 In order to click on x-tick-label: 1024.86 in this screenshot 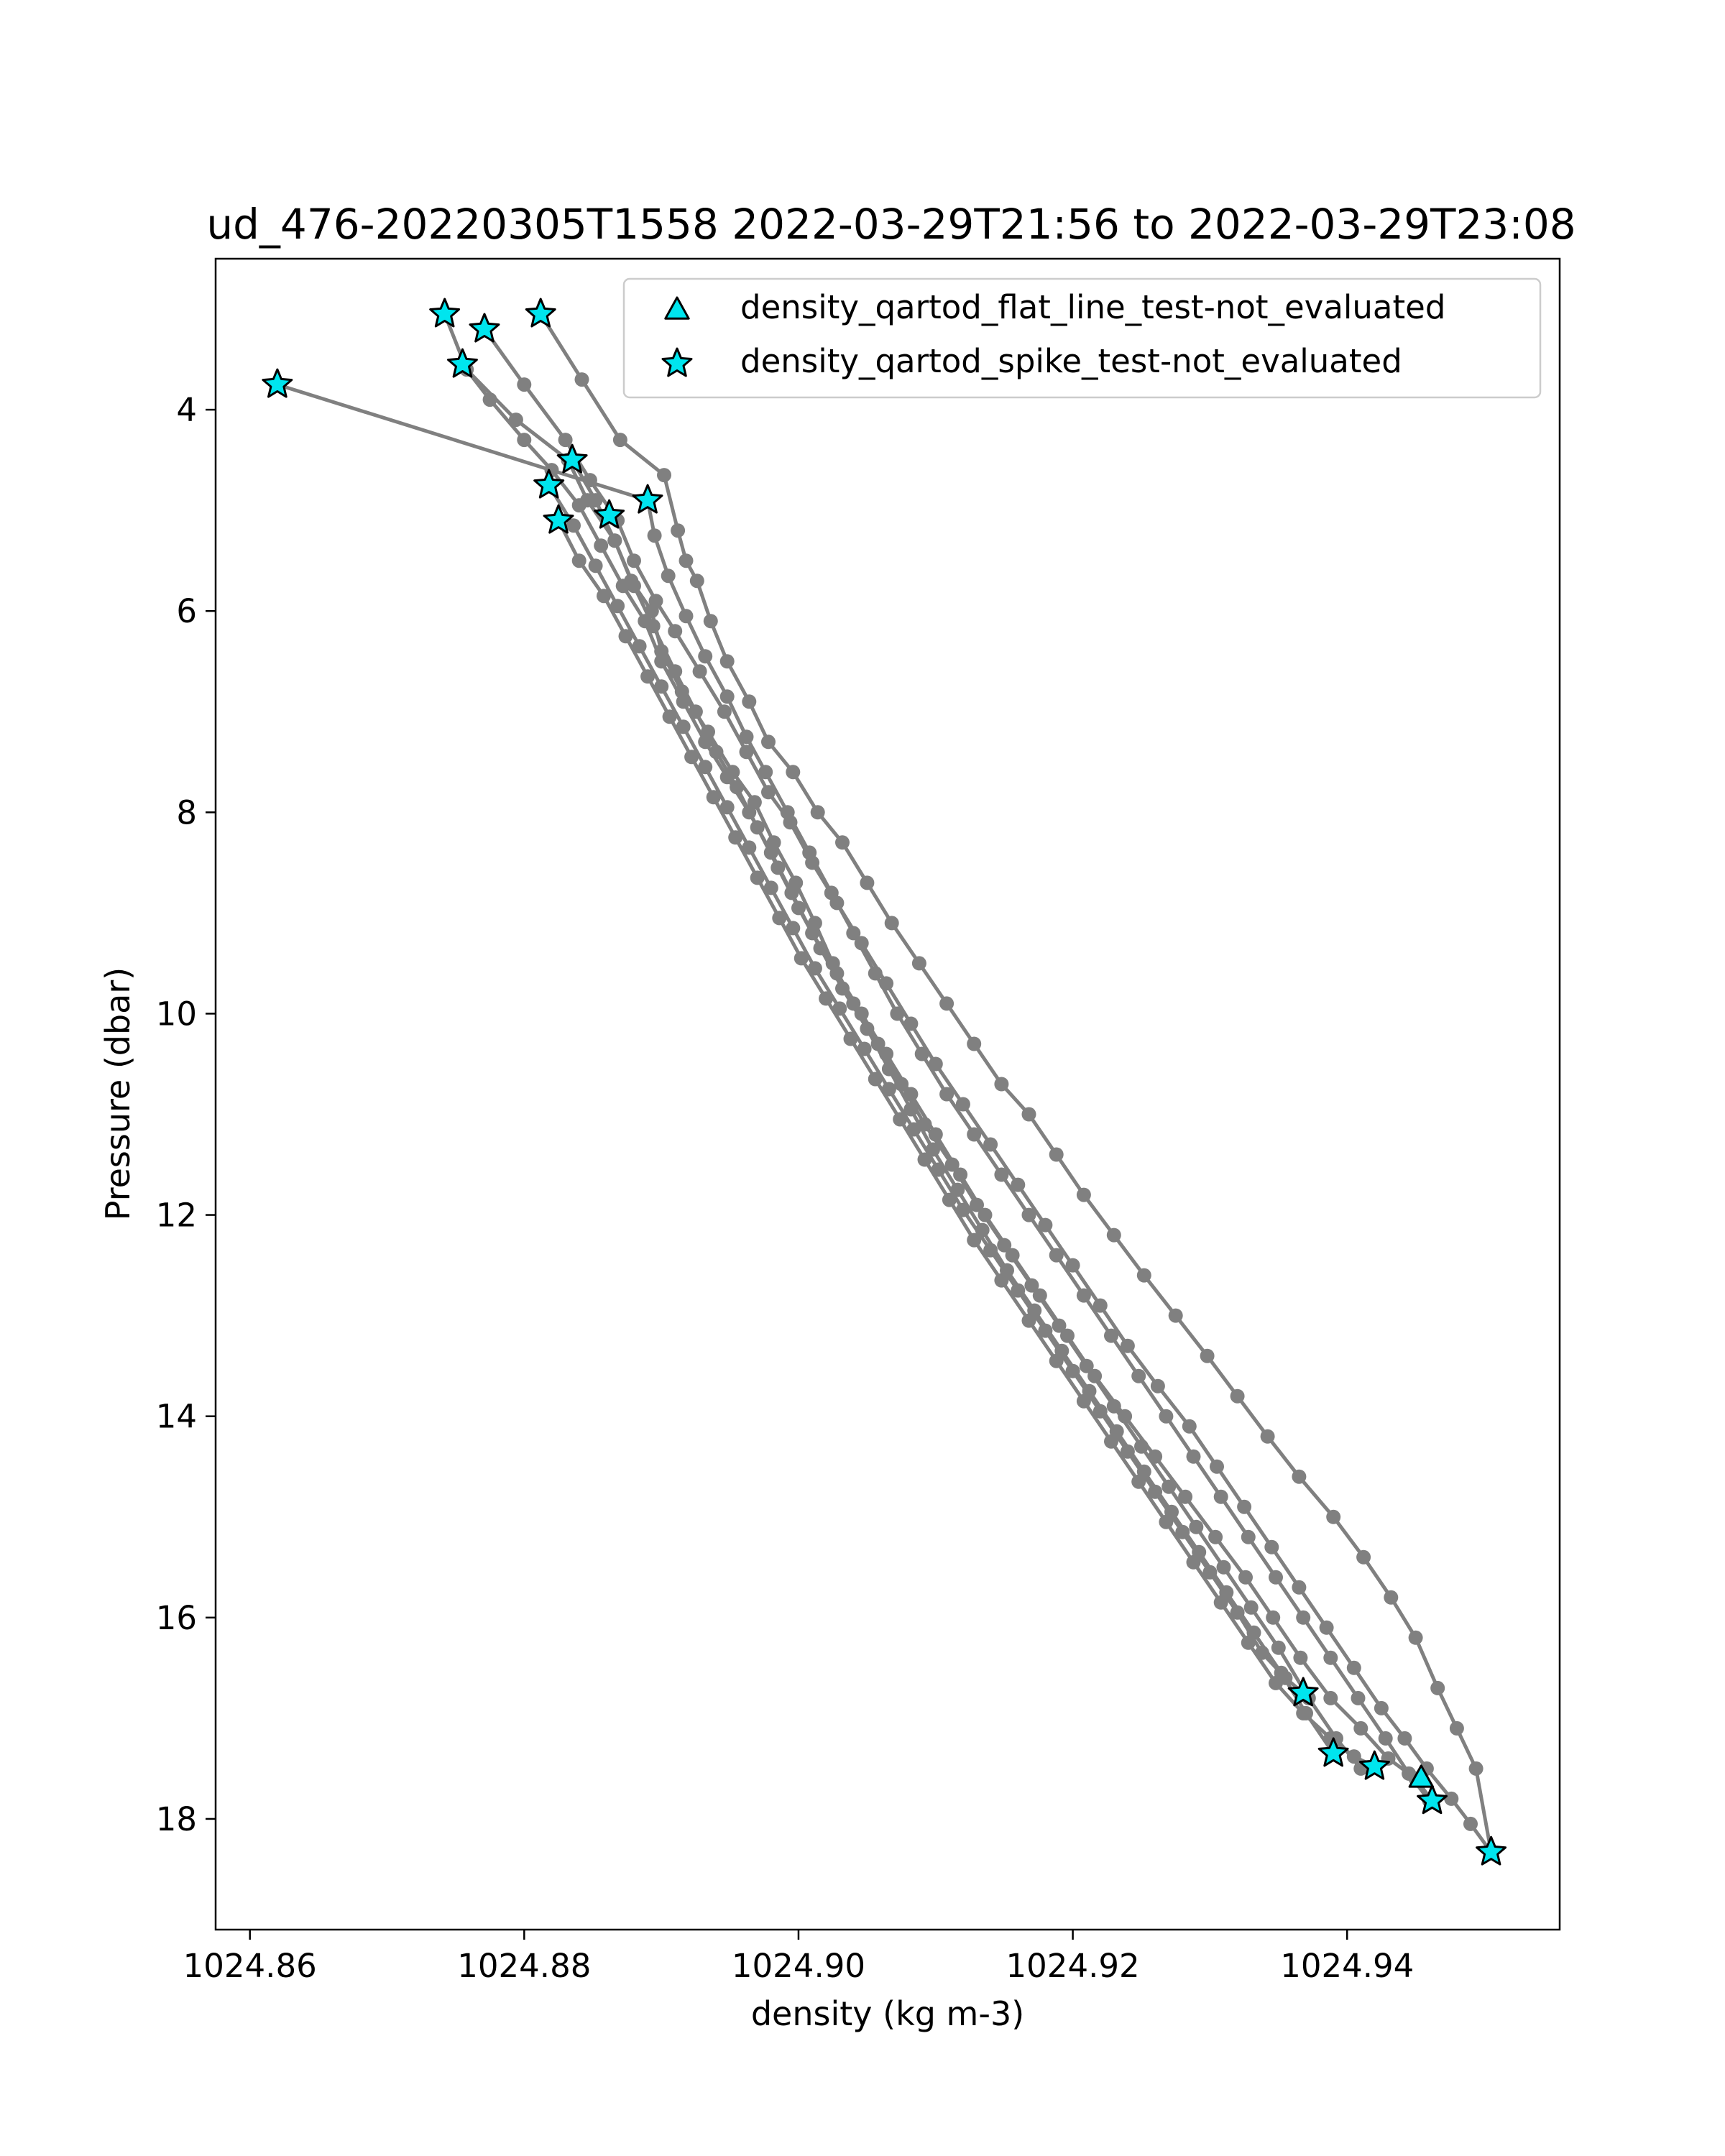, I will do `click(250, 1966)`.